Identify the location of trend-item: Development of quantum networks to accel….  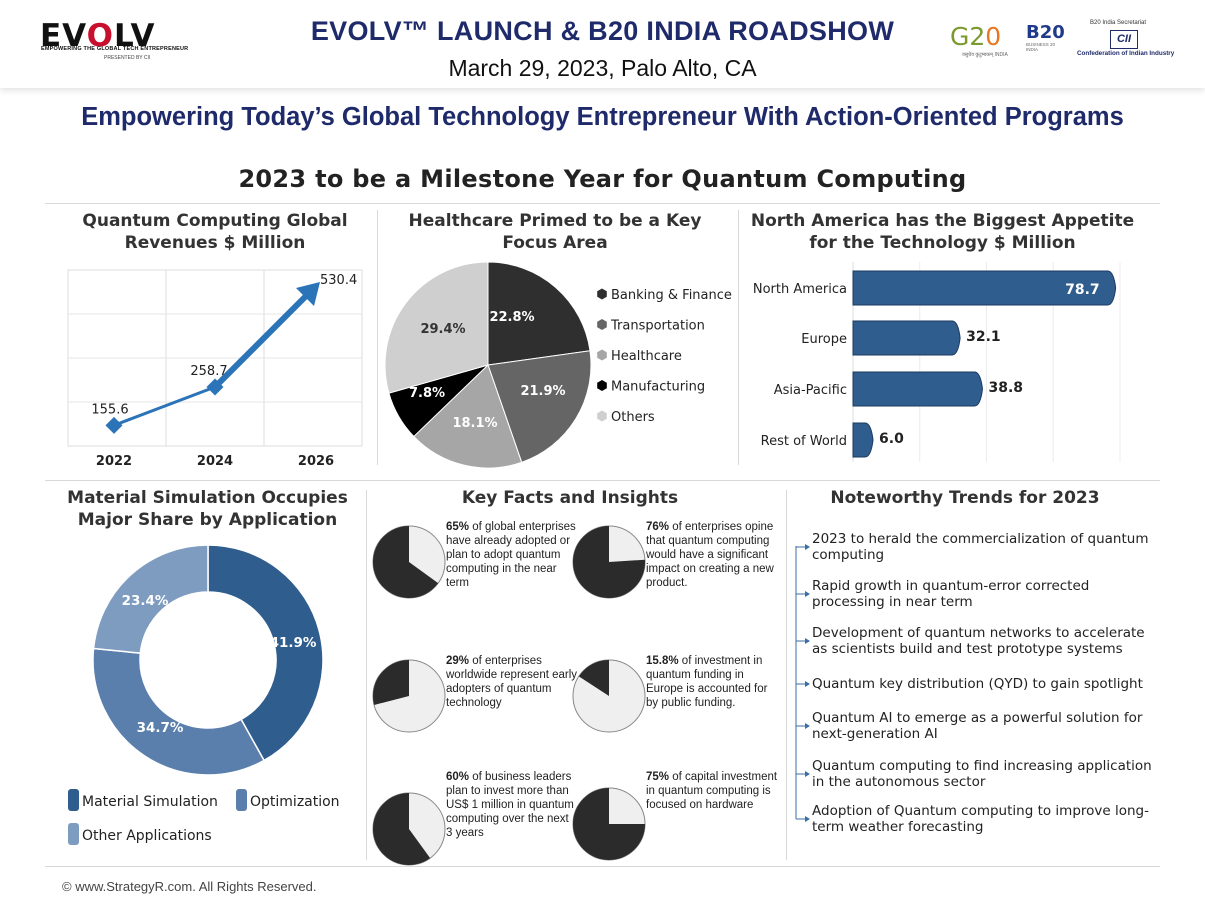
(978, 641).